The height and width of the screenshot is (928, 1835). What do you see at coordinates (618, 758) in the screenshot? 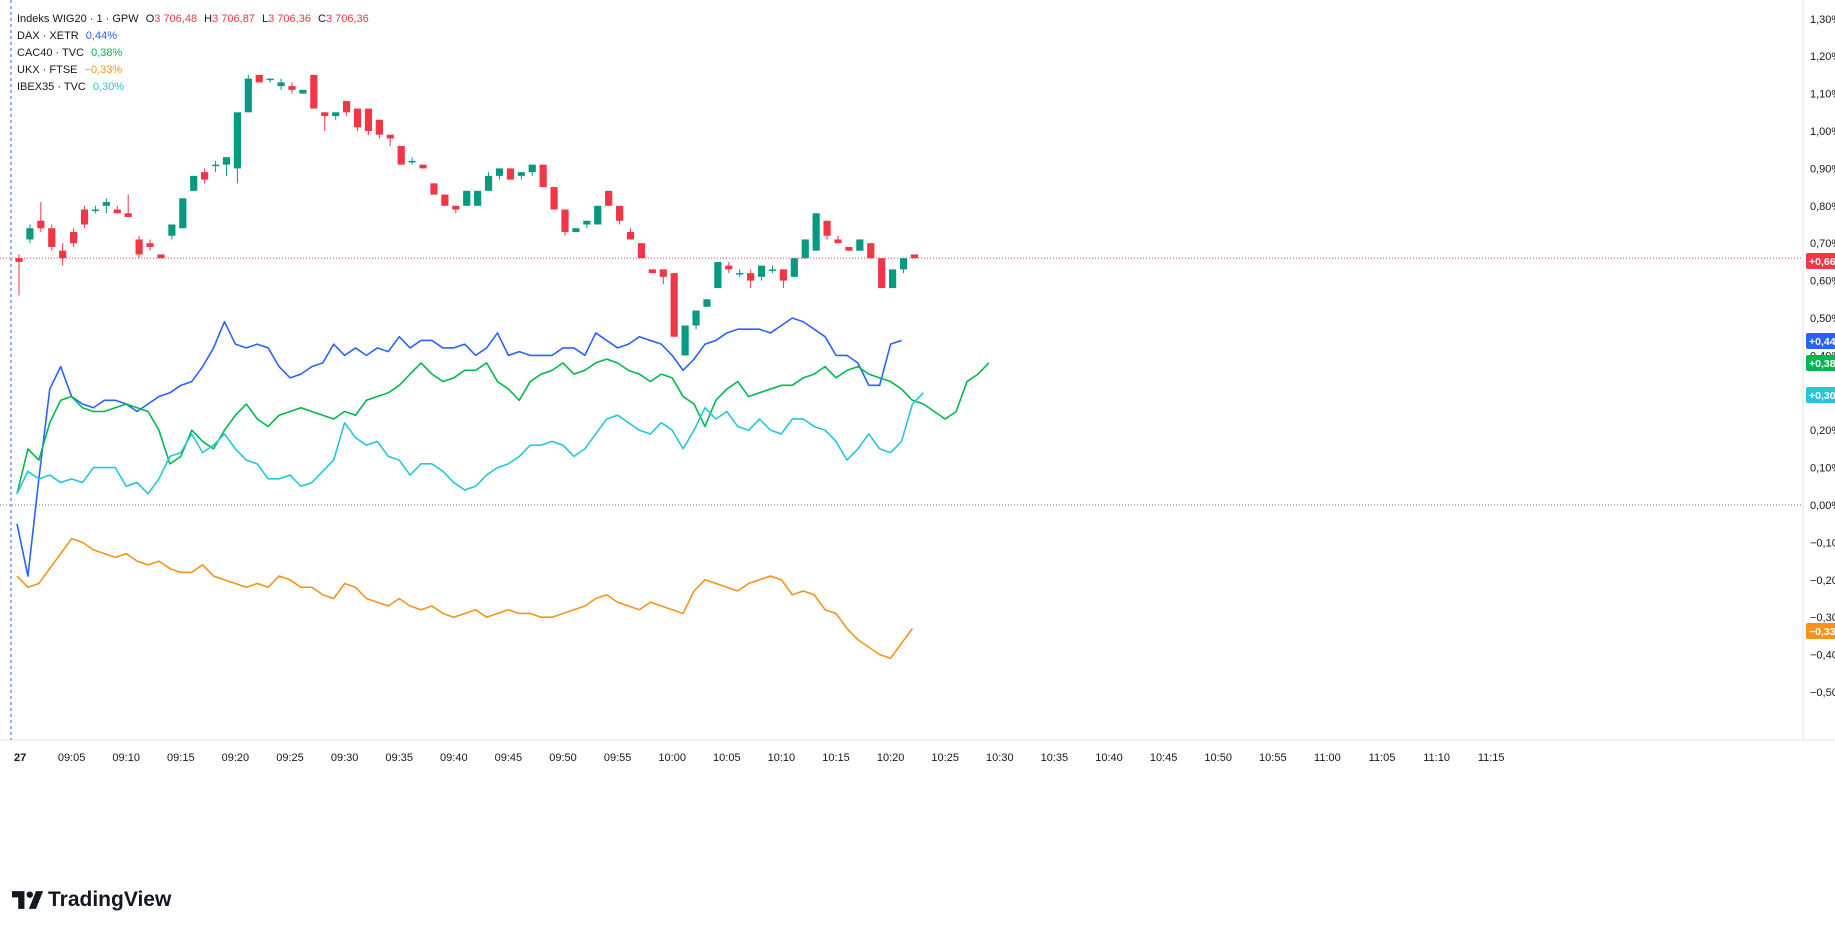
I see `x-tick-label: 09:55` at bounding box center [618, 758].